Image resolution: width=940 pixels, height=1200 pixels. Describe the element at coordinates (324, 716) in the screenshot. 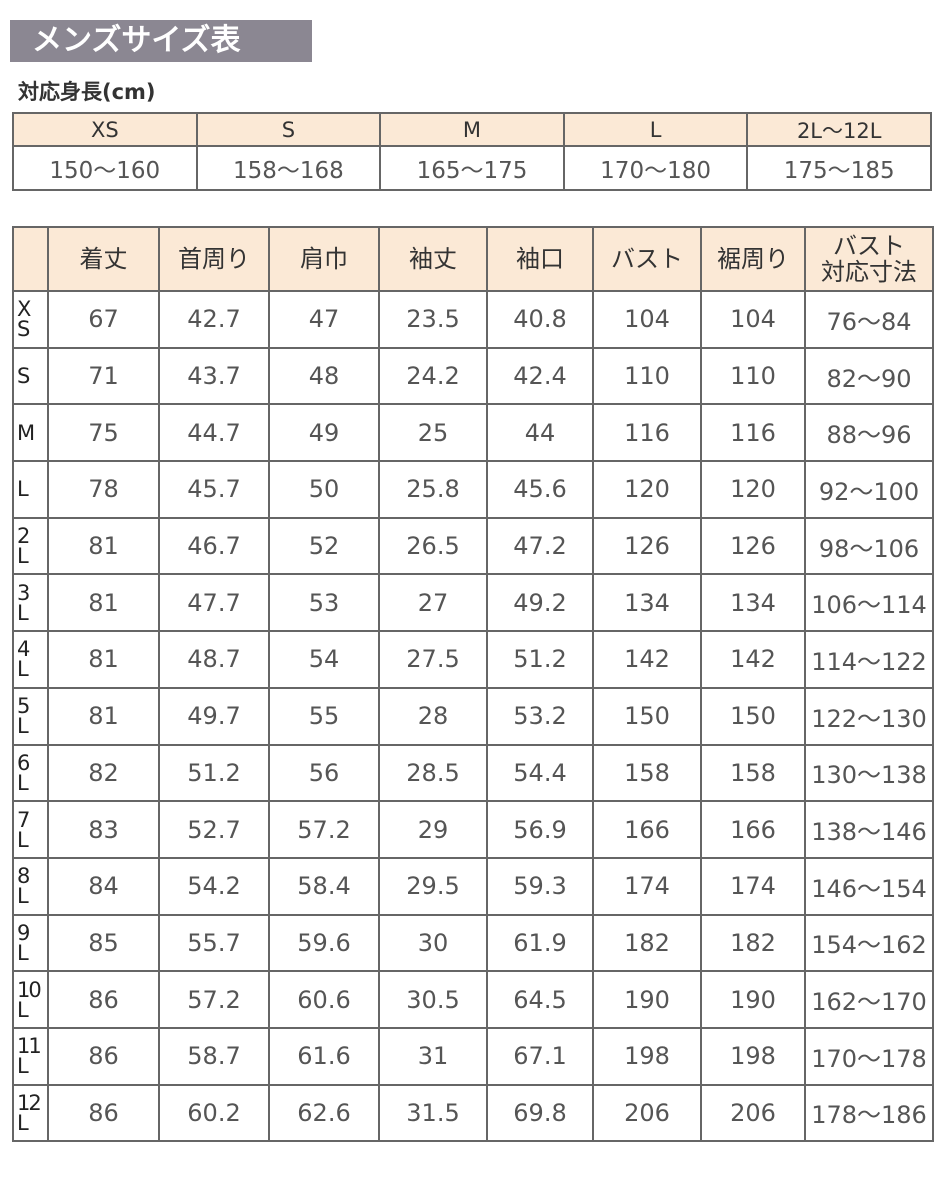

I see `cell-value: 55` at that location.